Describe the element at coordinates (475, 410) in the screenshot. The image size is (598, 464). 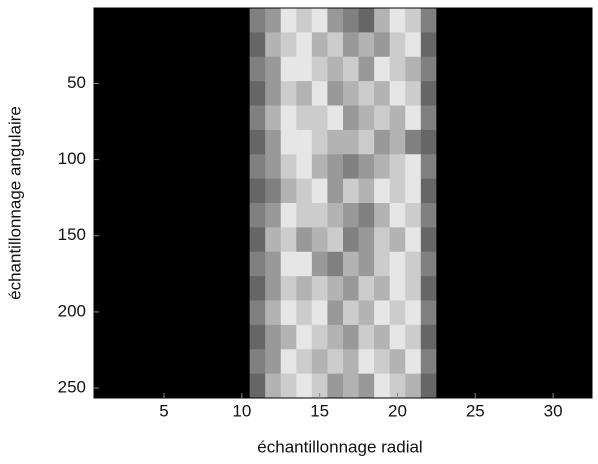
I see `x-tick-label: 25` at that location.